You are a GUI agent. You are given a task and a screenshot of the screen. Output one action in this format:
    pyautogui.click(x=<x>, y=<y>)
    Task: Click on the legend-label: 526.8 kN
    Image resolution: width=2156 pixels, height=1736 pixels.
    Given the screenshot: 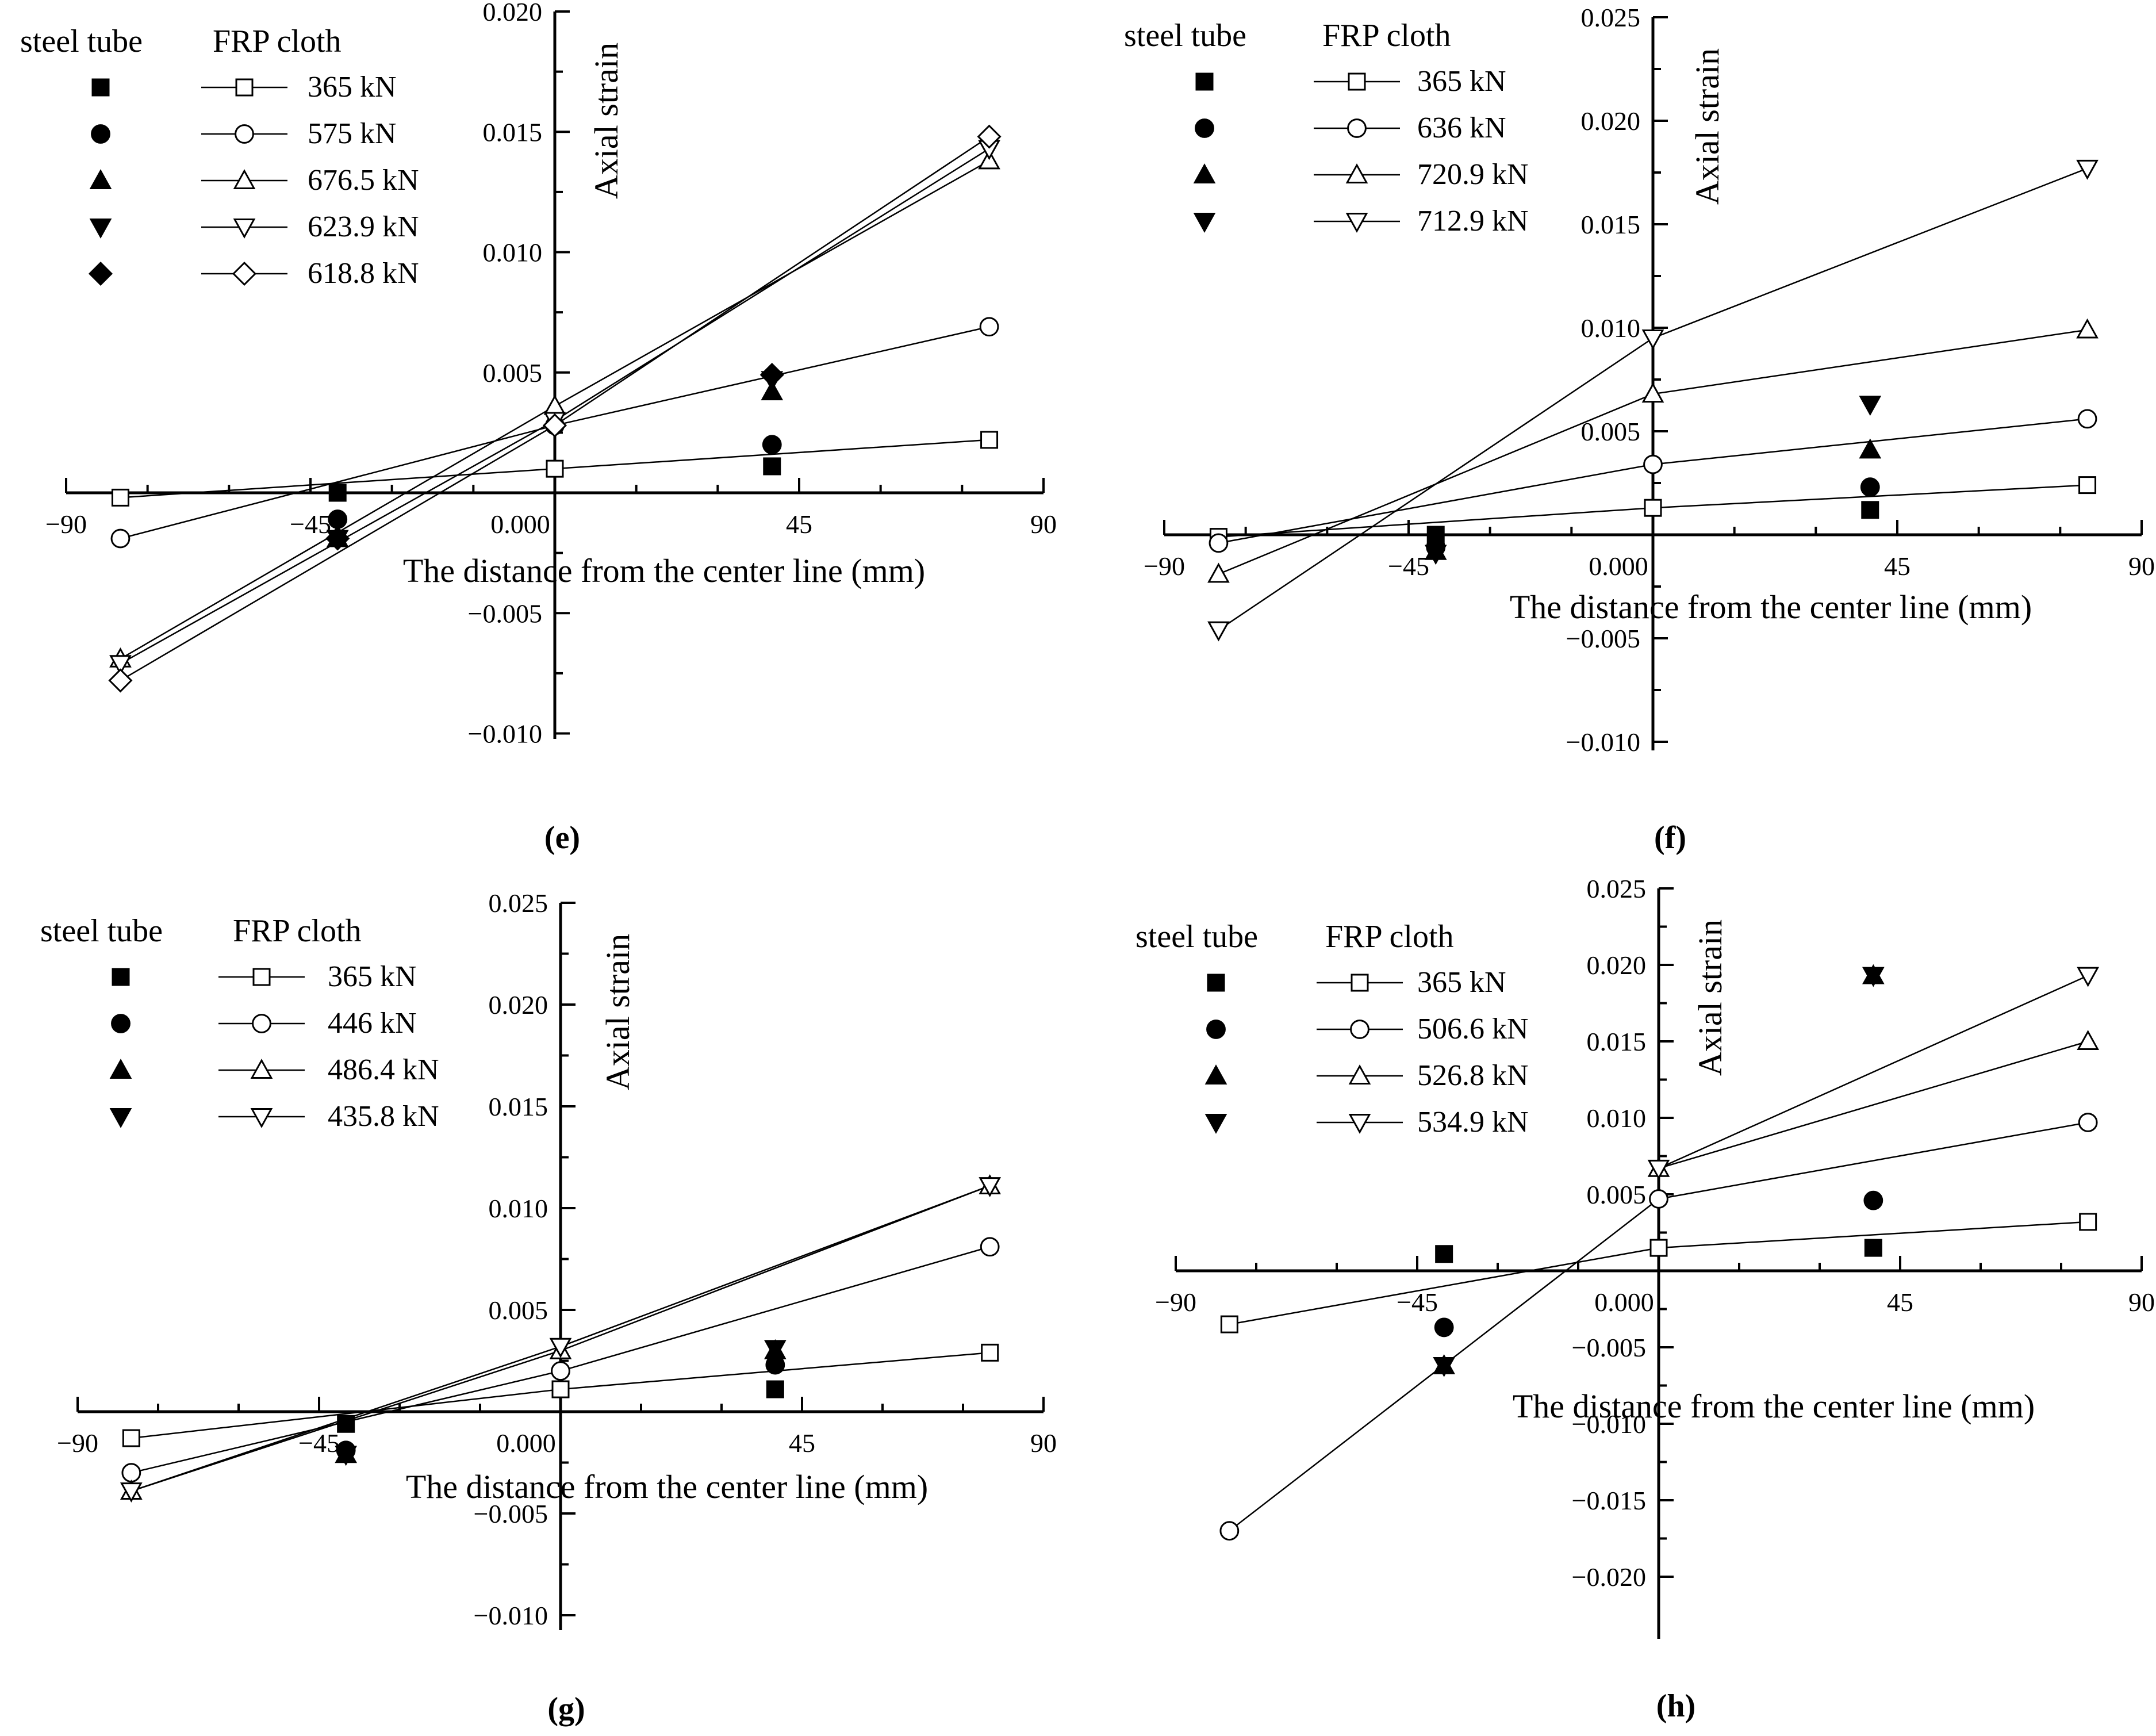 What is the action you would take?
    pyautogui.click(x=1473, y=1075)
    